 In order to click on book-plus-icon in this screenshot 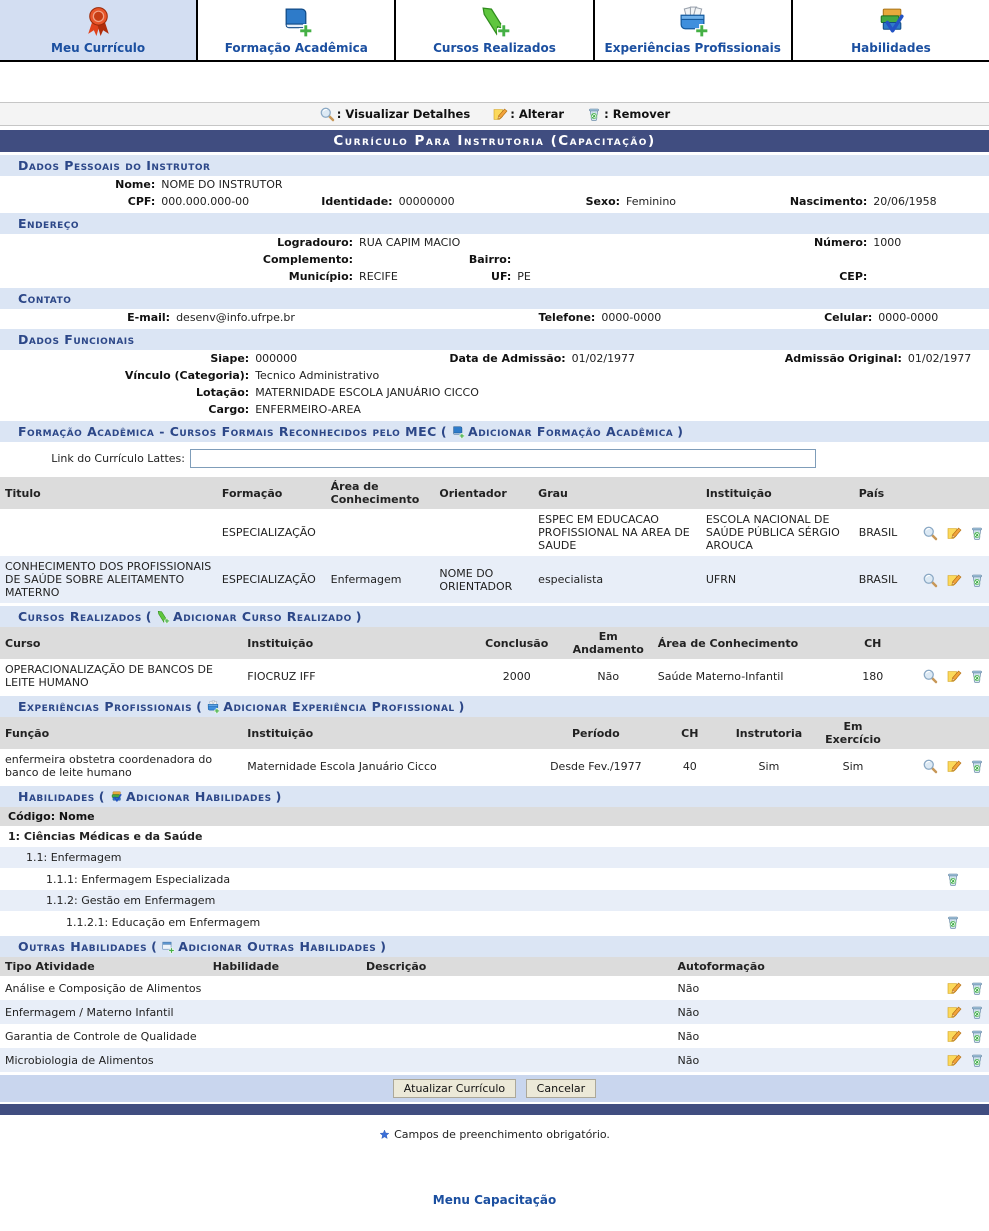, I will do `click(296, 21)`.